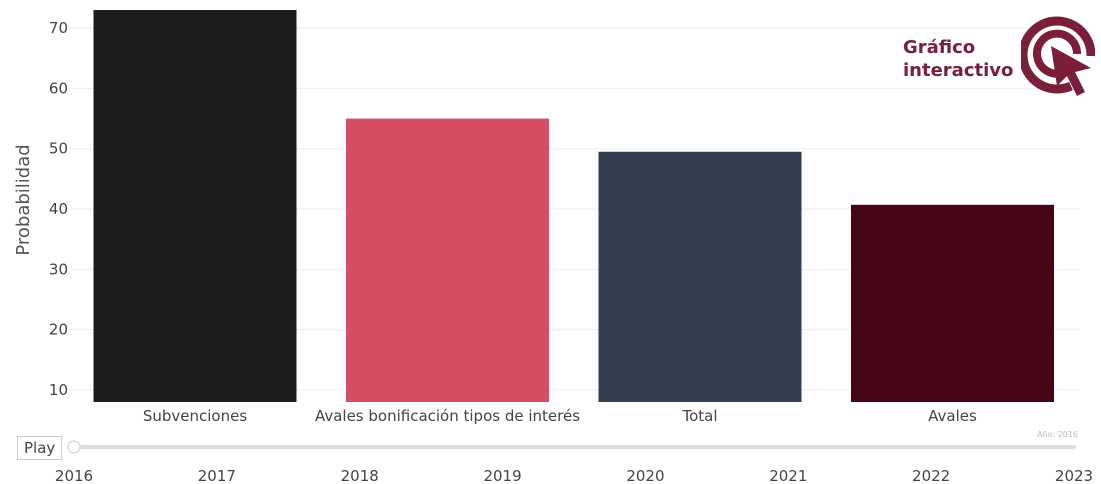  I want to click on y-axis-ticks: 10 20 30 40 50 60 70, so click(58, 209).